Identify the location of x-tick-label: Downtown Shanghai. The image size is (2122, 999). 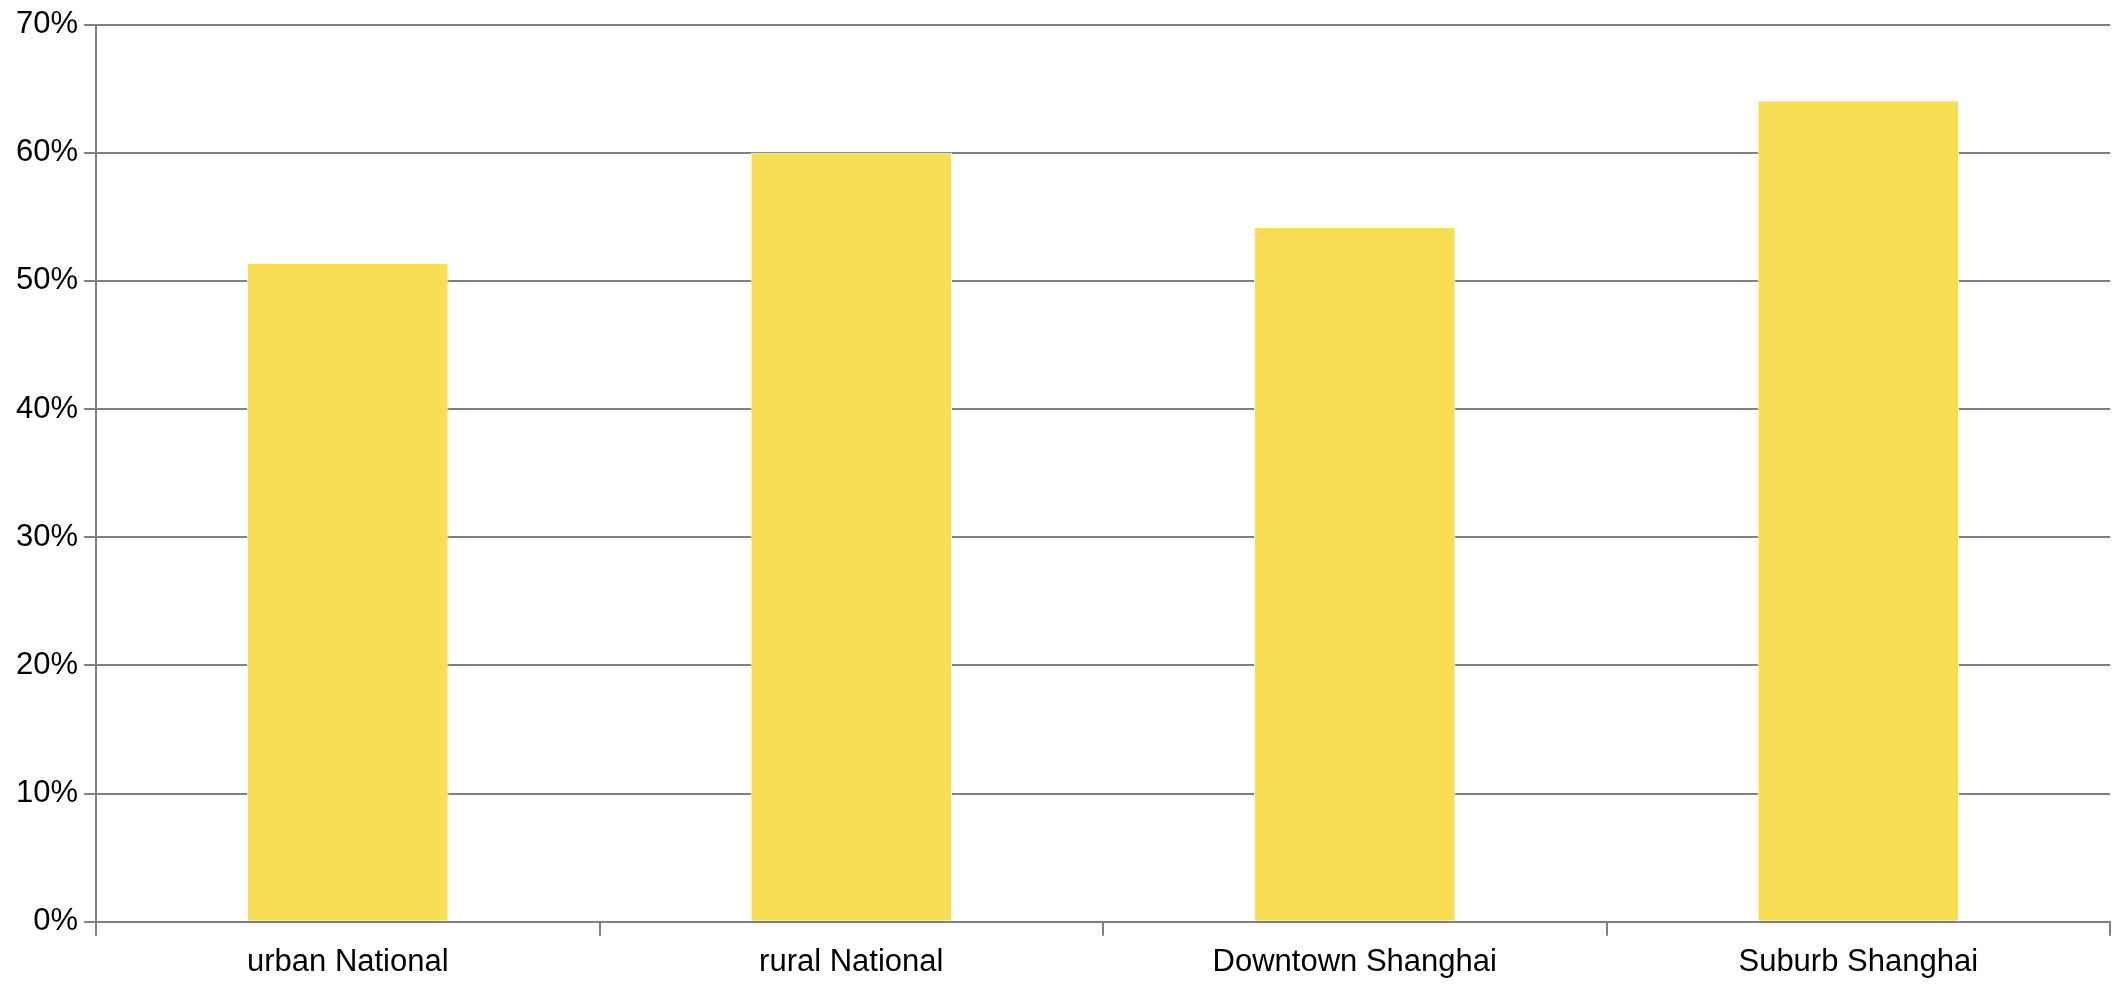
(1354, 960).